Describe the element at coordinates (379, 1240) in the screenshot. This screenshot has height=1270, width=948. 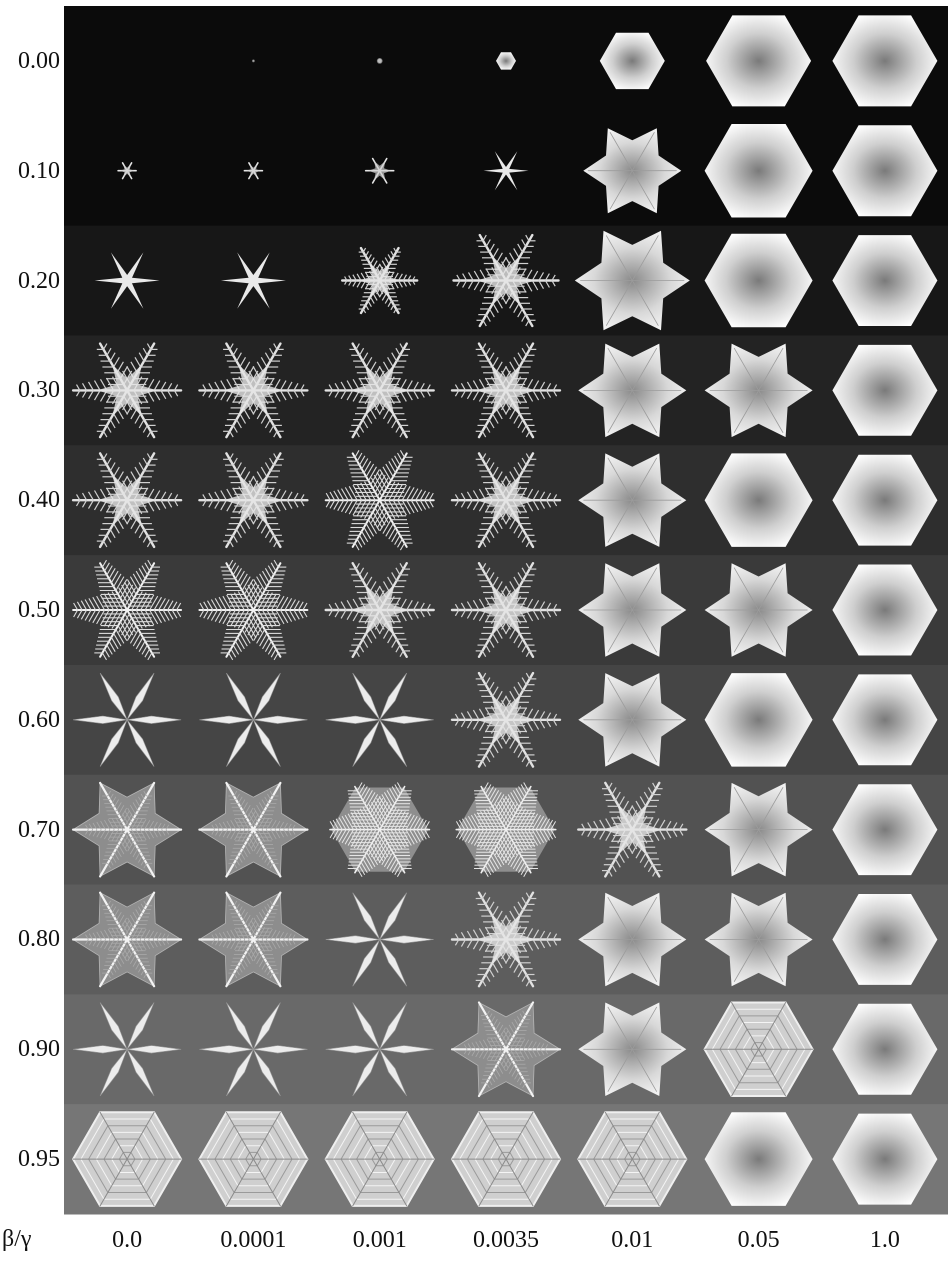
I see `col-label: 0.001` at that location.